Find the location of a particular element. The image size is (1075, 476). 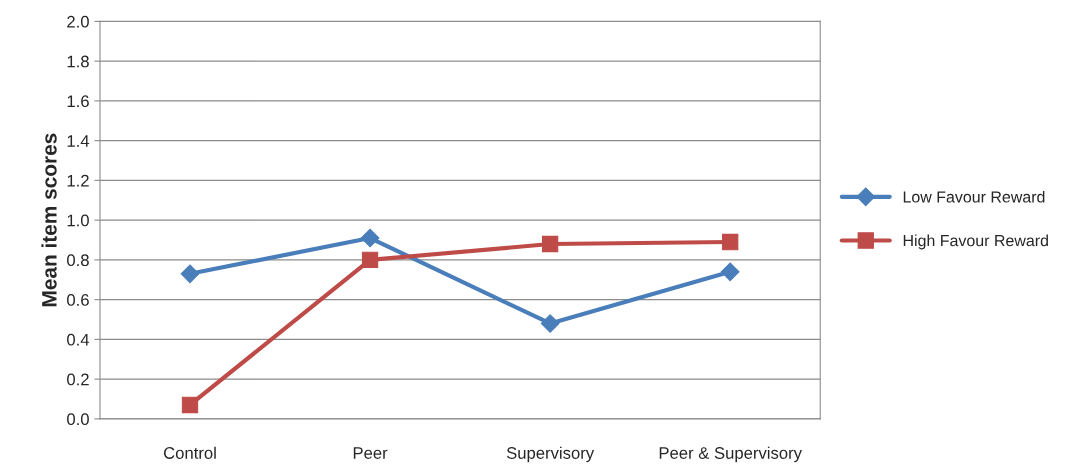

legend-label: High Favour Reward is located at coordinates (975, 242).